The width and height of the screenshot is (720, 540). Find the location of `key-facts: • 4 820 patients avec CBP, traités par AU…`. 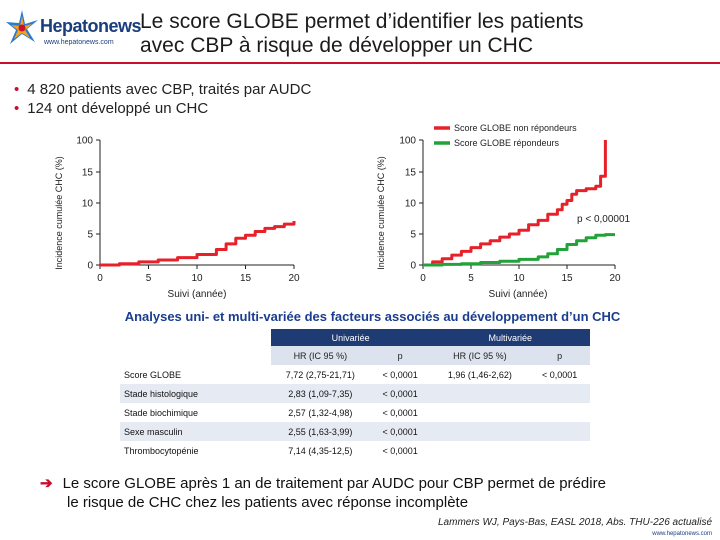

key-facts: • 4 820 patients avec CBP, traités par AU… is located at coordinates (162, 99).